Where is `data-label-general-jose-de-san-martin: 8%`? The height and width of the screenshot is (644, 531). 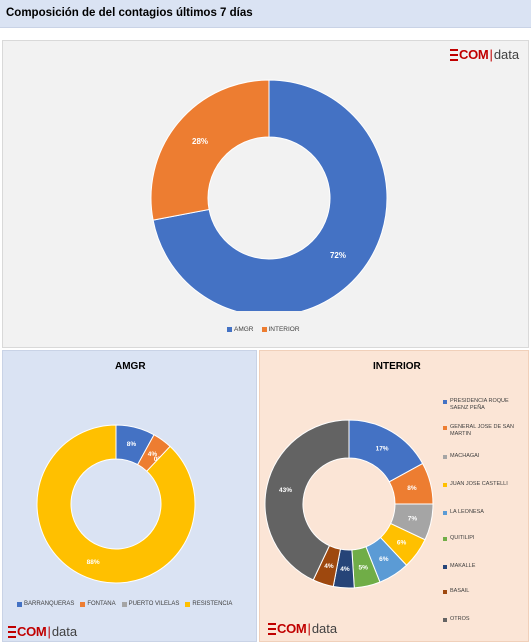 data-label-general-jose-de-san-martin: 8% is located at coordinates (412, 488).